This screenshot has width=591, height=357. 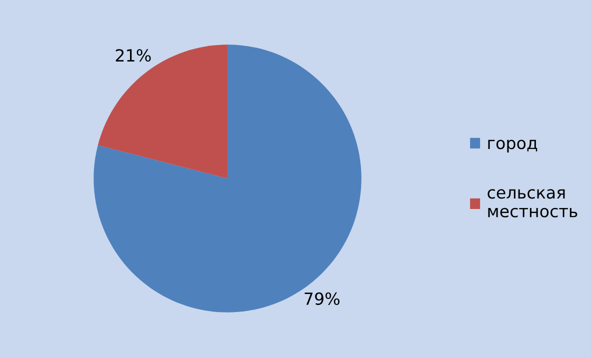 I want to click on legend-label: город, so click(x=513, y=146).